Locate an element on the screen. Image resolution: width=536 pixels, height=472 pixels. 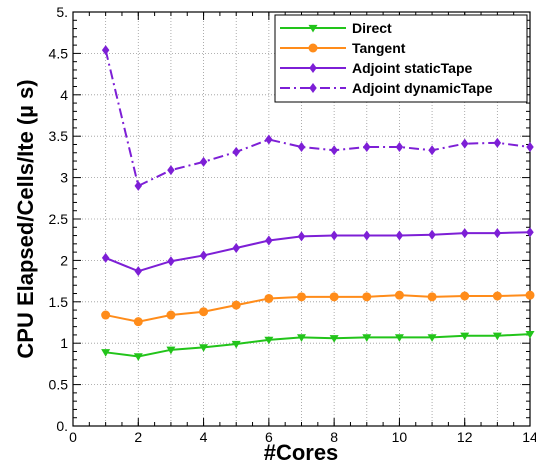
legend-item-adjoint-statictape: Adjoint staticTape is located at coordinates (376, 68).